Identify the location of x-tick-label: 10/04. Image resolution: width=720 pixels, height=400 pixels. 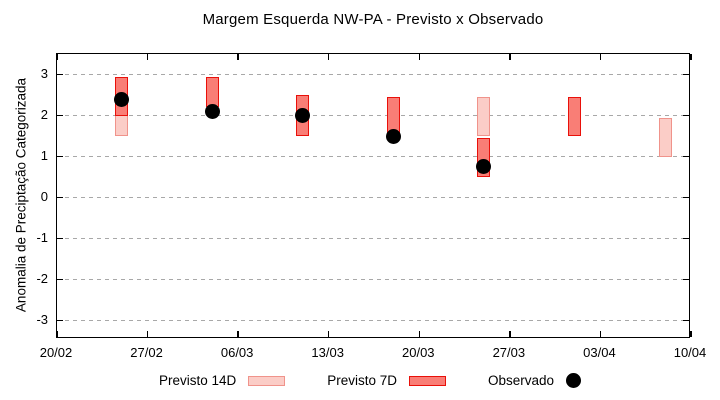
(690, 352).